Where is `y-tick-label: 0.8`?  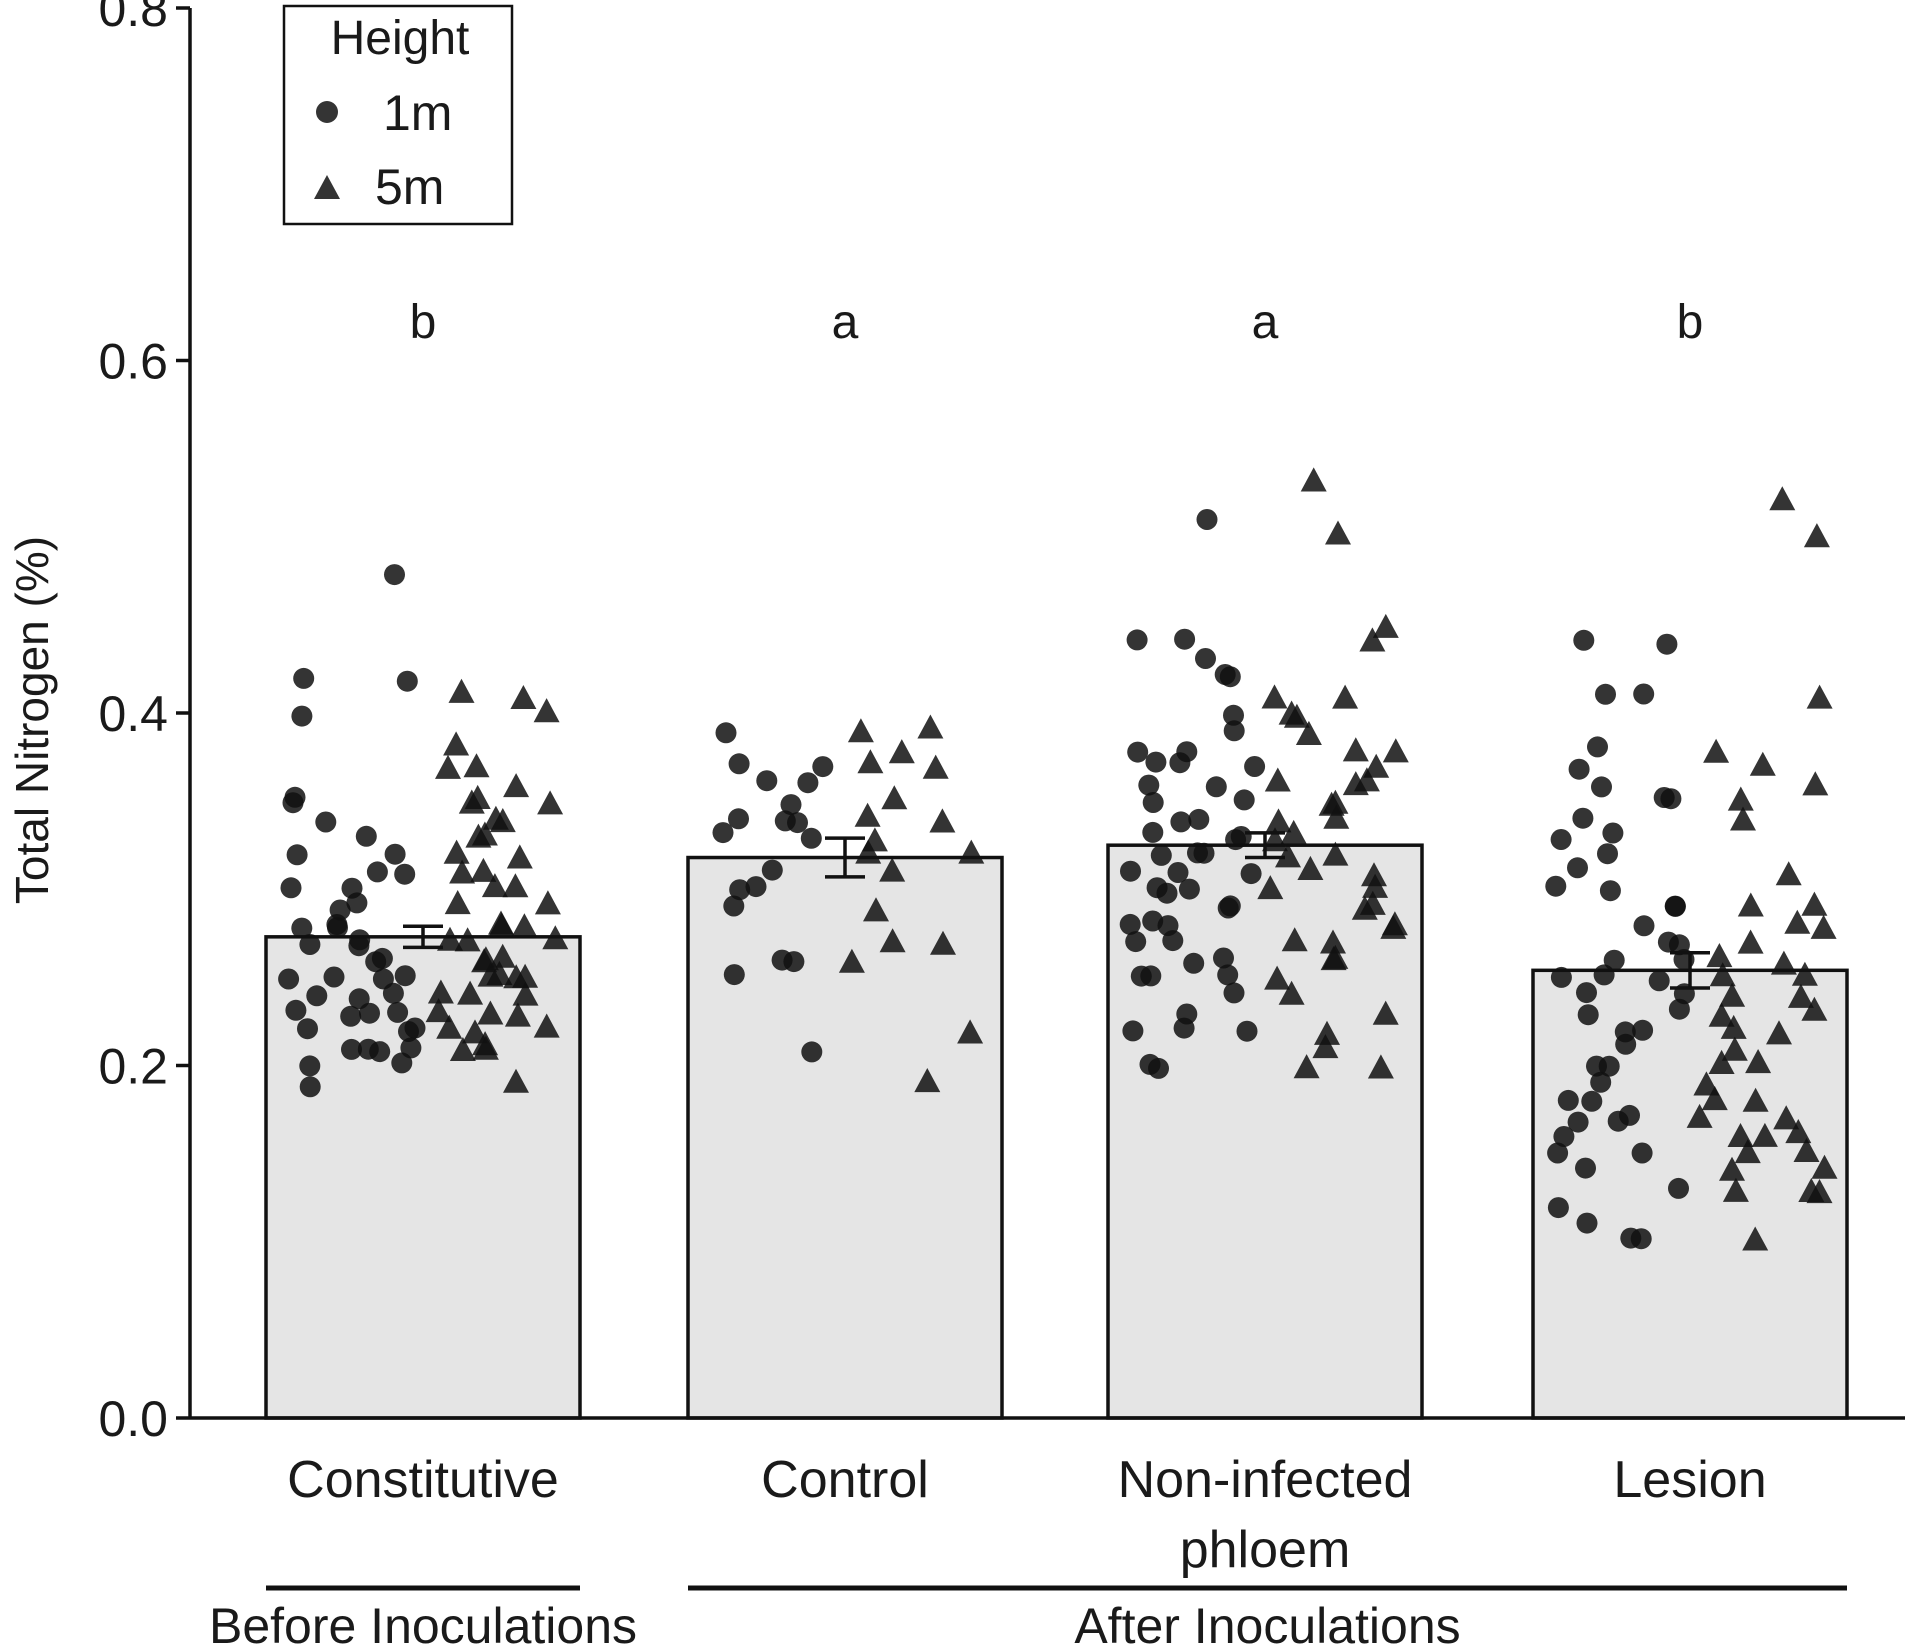 y-tick-label: 0.8 is located at coordinates (133, 18).